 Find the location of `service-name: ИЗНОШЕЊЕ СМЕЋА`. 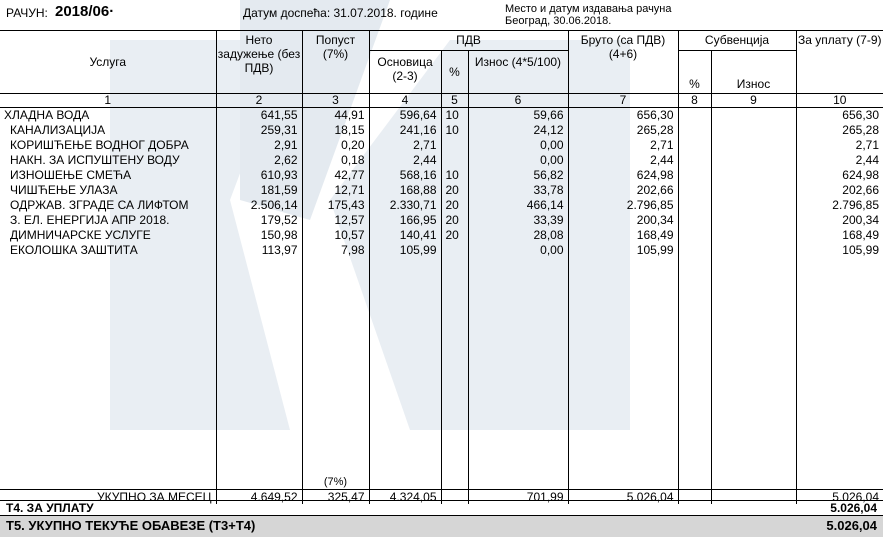

service-name: ИЗНОШЕЊЕ СМЕЋА is located at coordinates (71, 175).